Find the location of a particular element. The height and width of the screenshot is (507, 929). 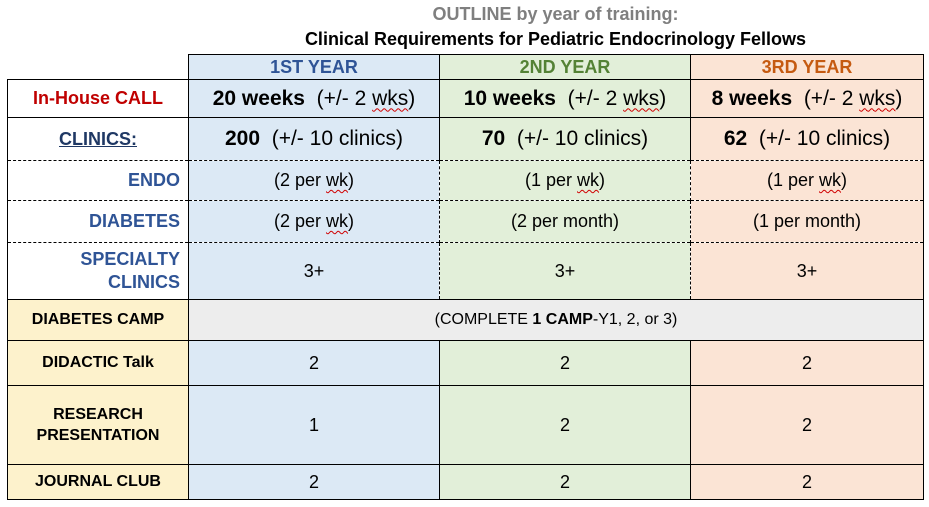

clinics-year-1-range: (+/- 10 clinics) is located at coordinates (337, 138).